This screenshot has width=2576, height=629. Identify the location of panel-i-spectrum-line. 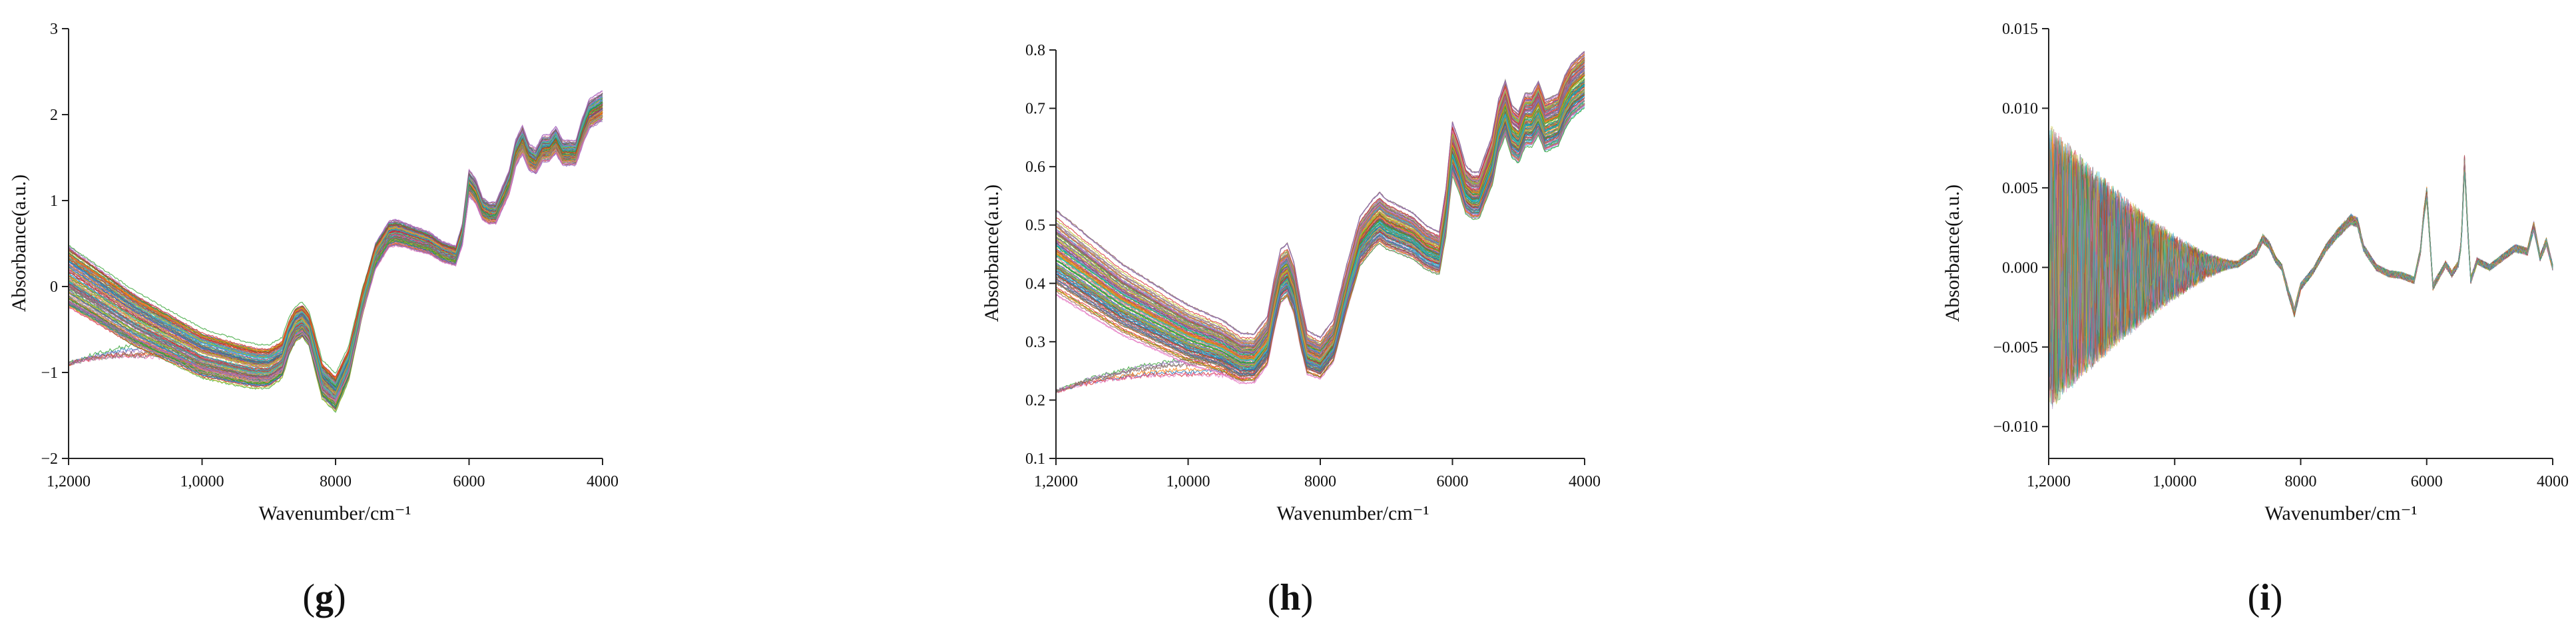
(2301, 262).